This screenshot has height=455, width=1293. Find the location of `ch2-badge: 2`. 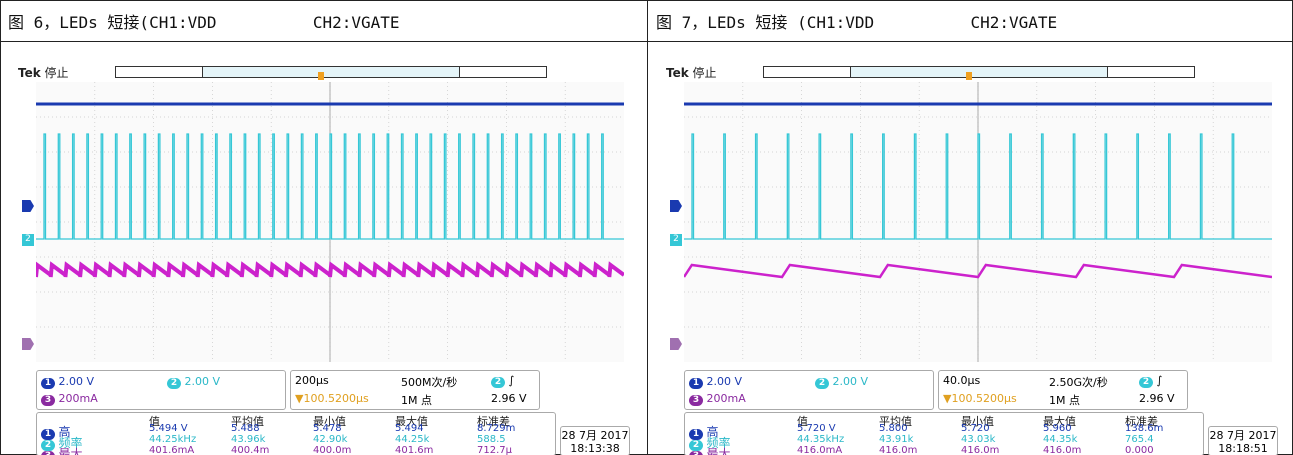

ch2-badge: 2 is located at coordinates (174, 383).